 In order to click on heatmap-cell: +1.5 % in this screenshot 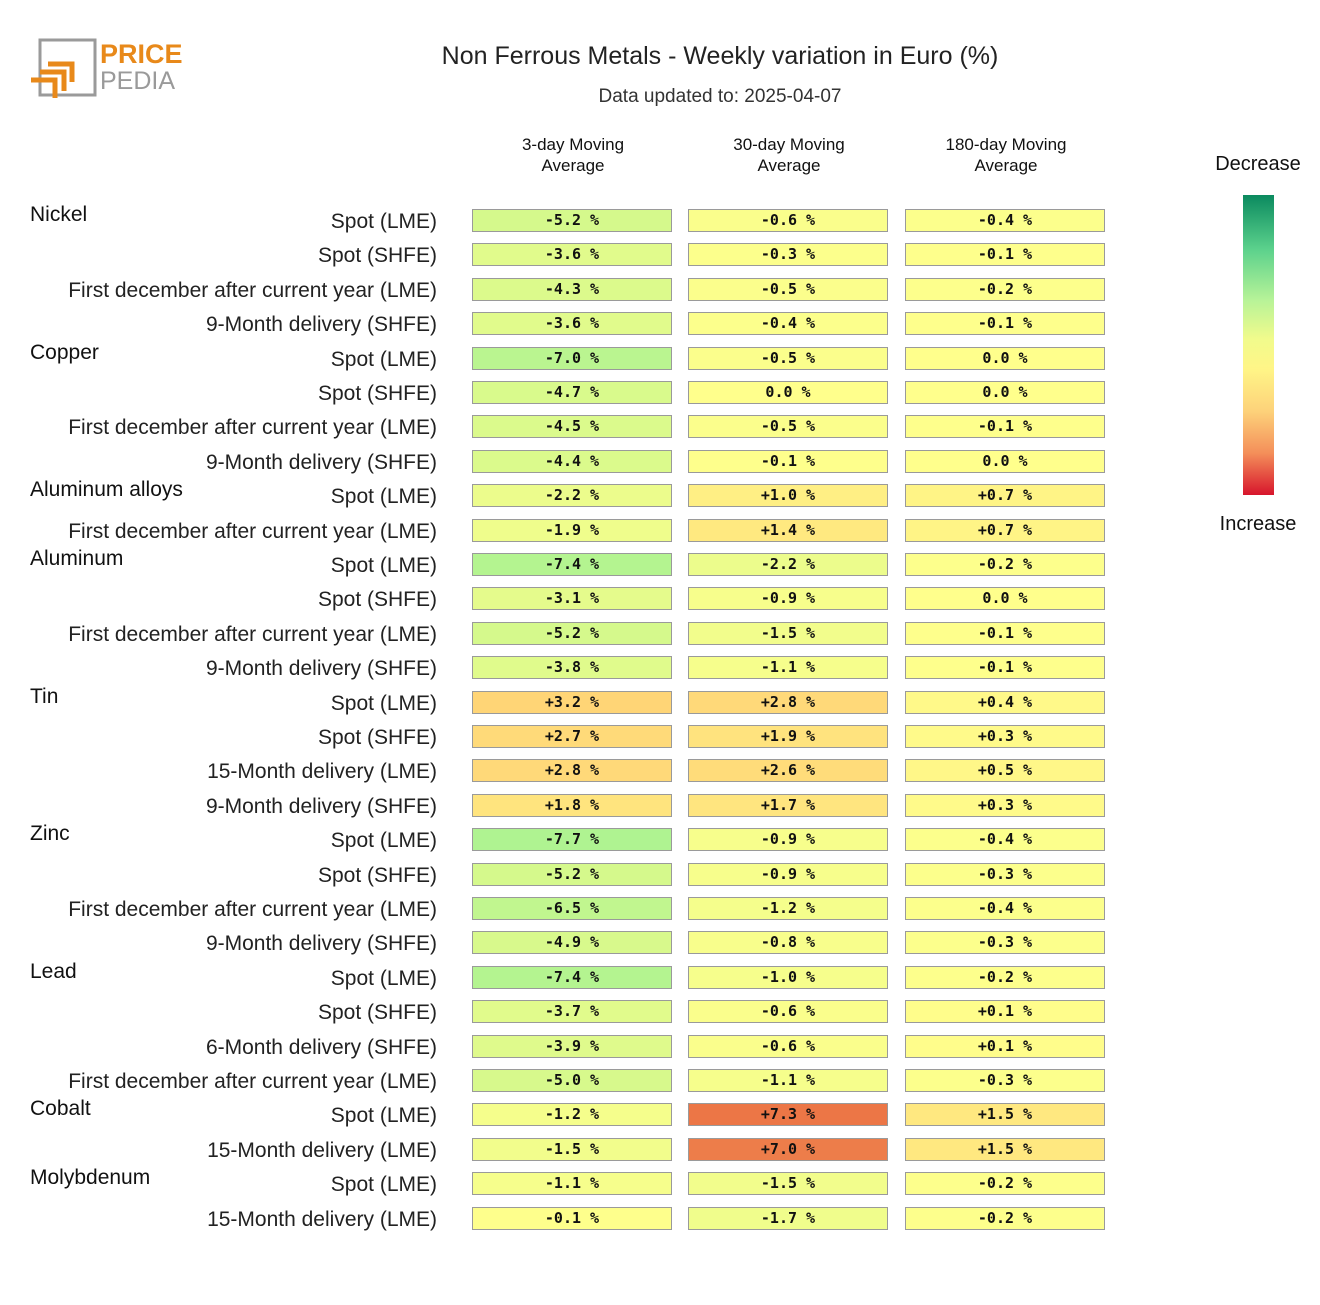, I will do `click(1005, 1149)`.